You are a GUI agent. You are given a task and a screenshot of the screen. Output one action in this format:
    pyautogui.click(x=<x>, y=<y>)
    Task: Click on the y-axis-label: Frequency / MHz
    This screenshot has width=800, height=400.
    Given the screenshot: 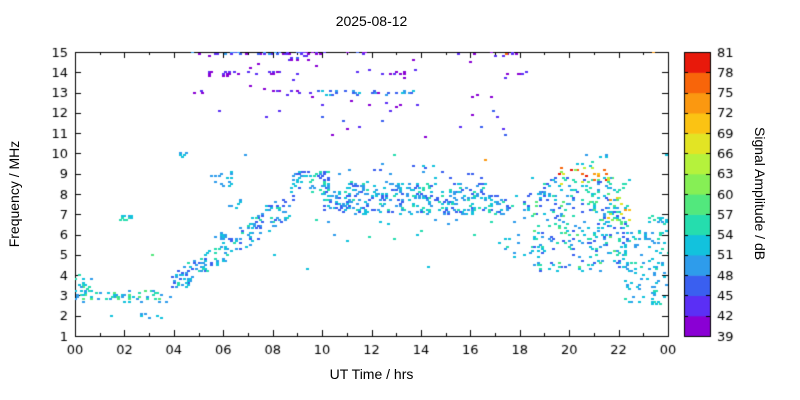 What is the action you would take?
    pyautogui.click(x=14, y=194)
    